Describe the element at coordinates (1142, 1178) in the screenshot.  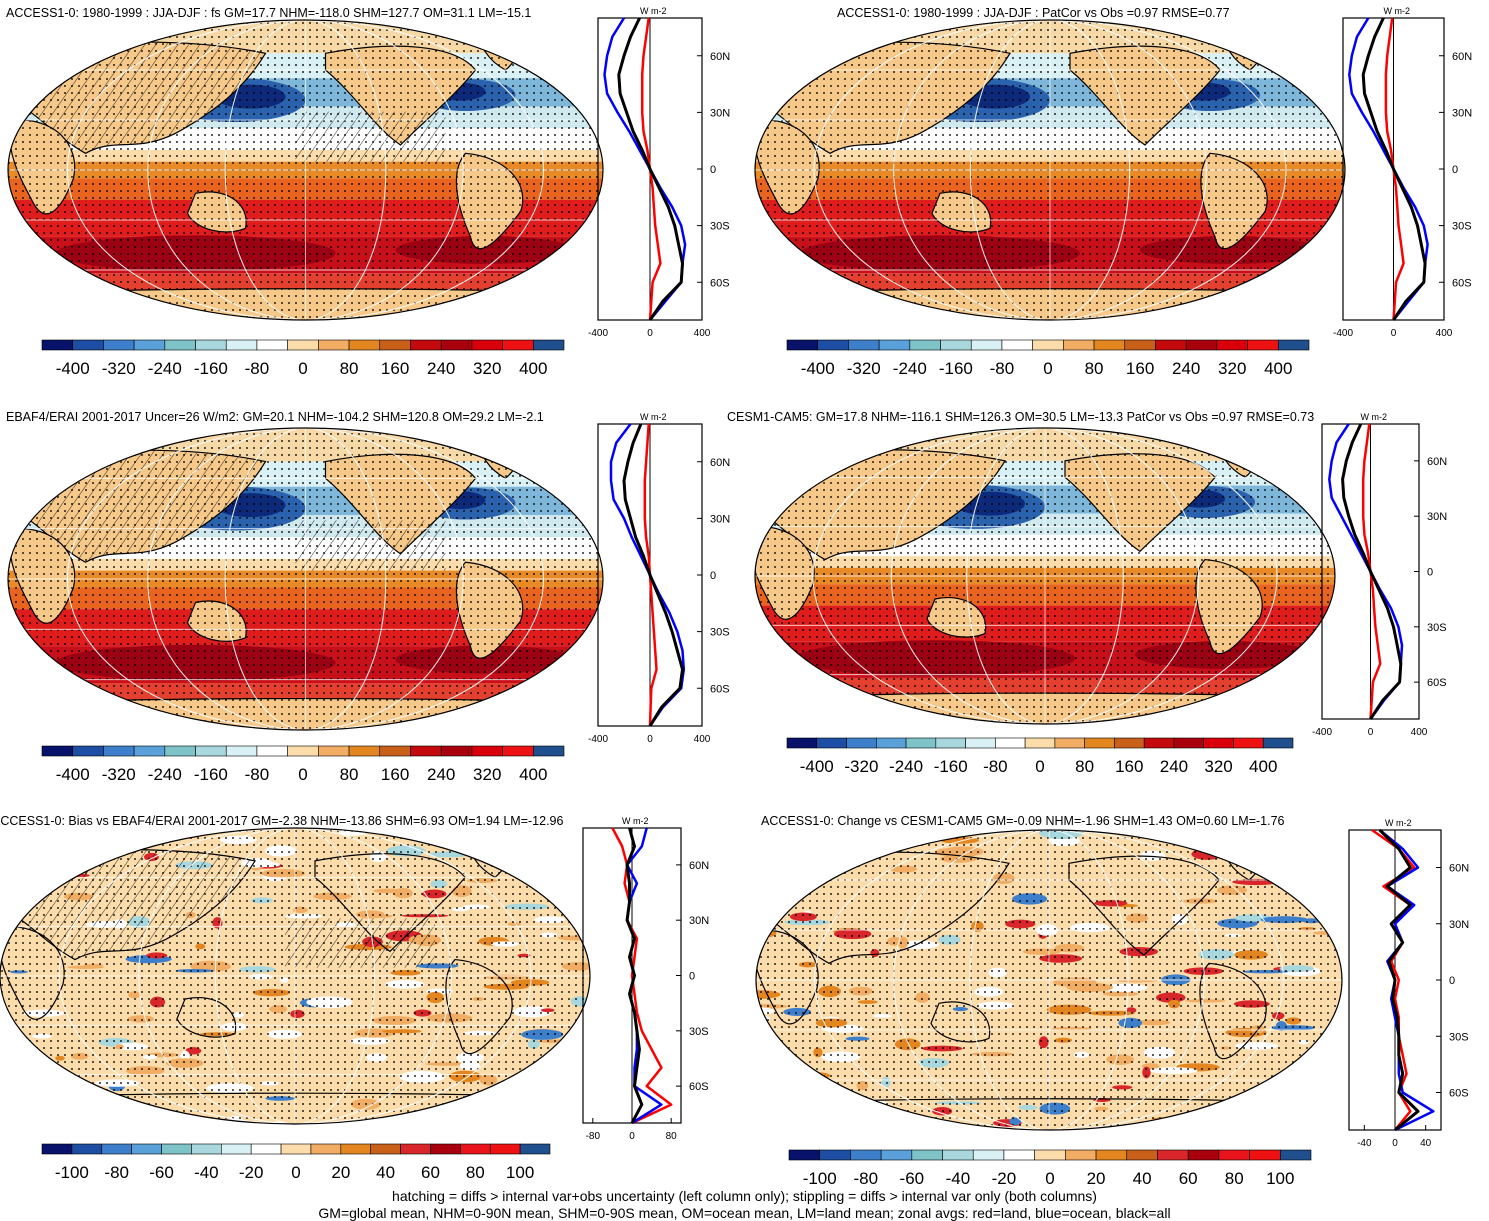
I see `colorbar-tick-label: 40` at that location.